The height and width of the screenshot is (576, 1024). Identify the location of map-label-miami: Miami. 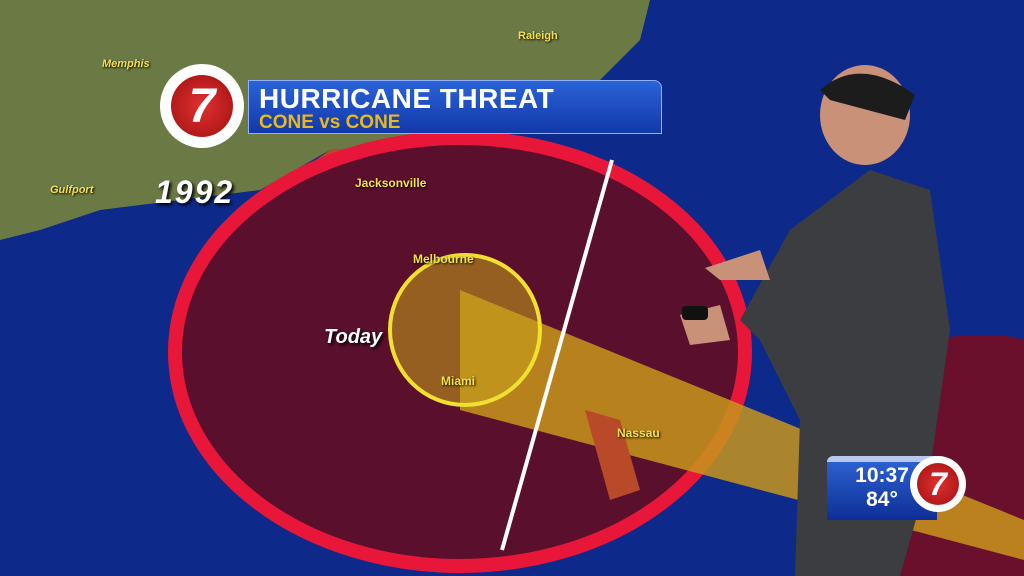
(458, 381).